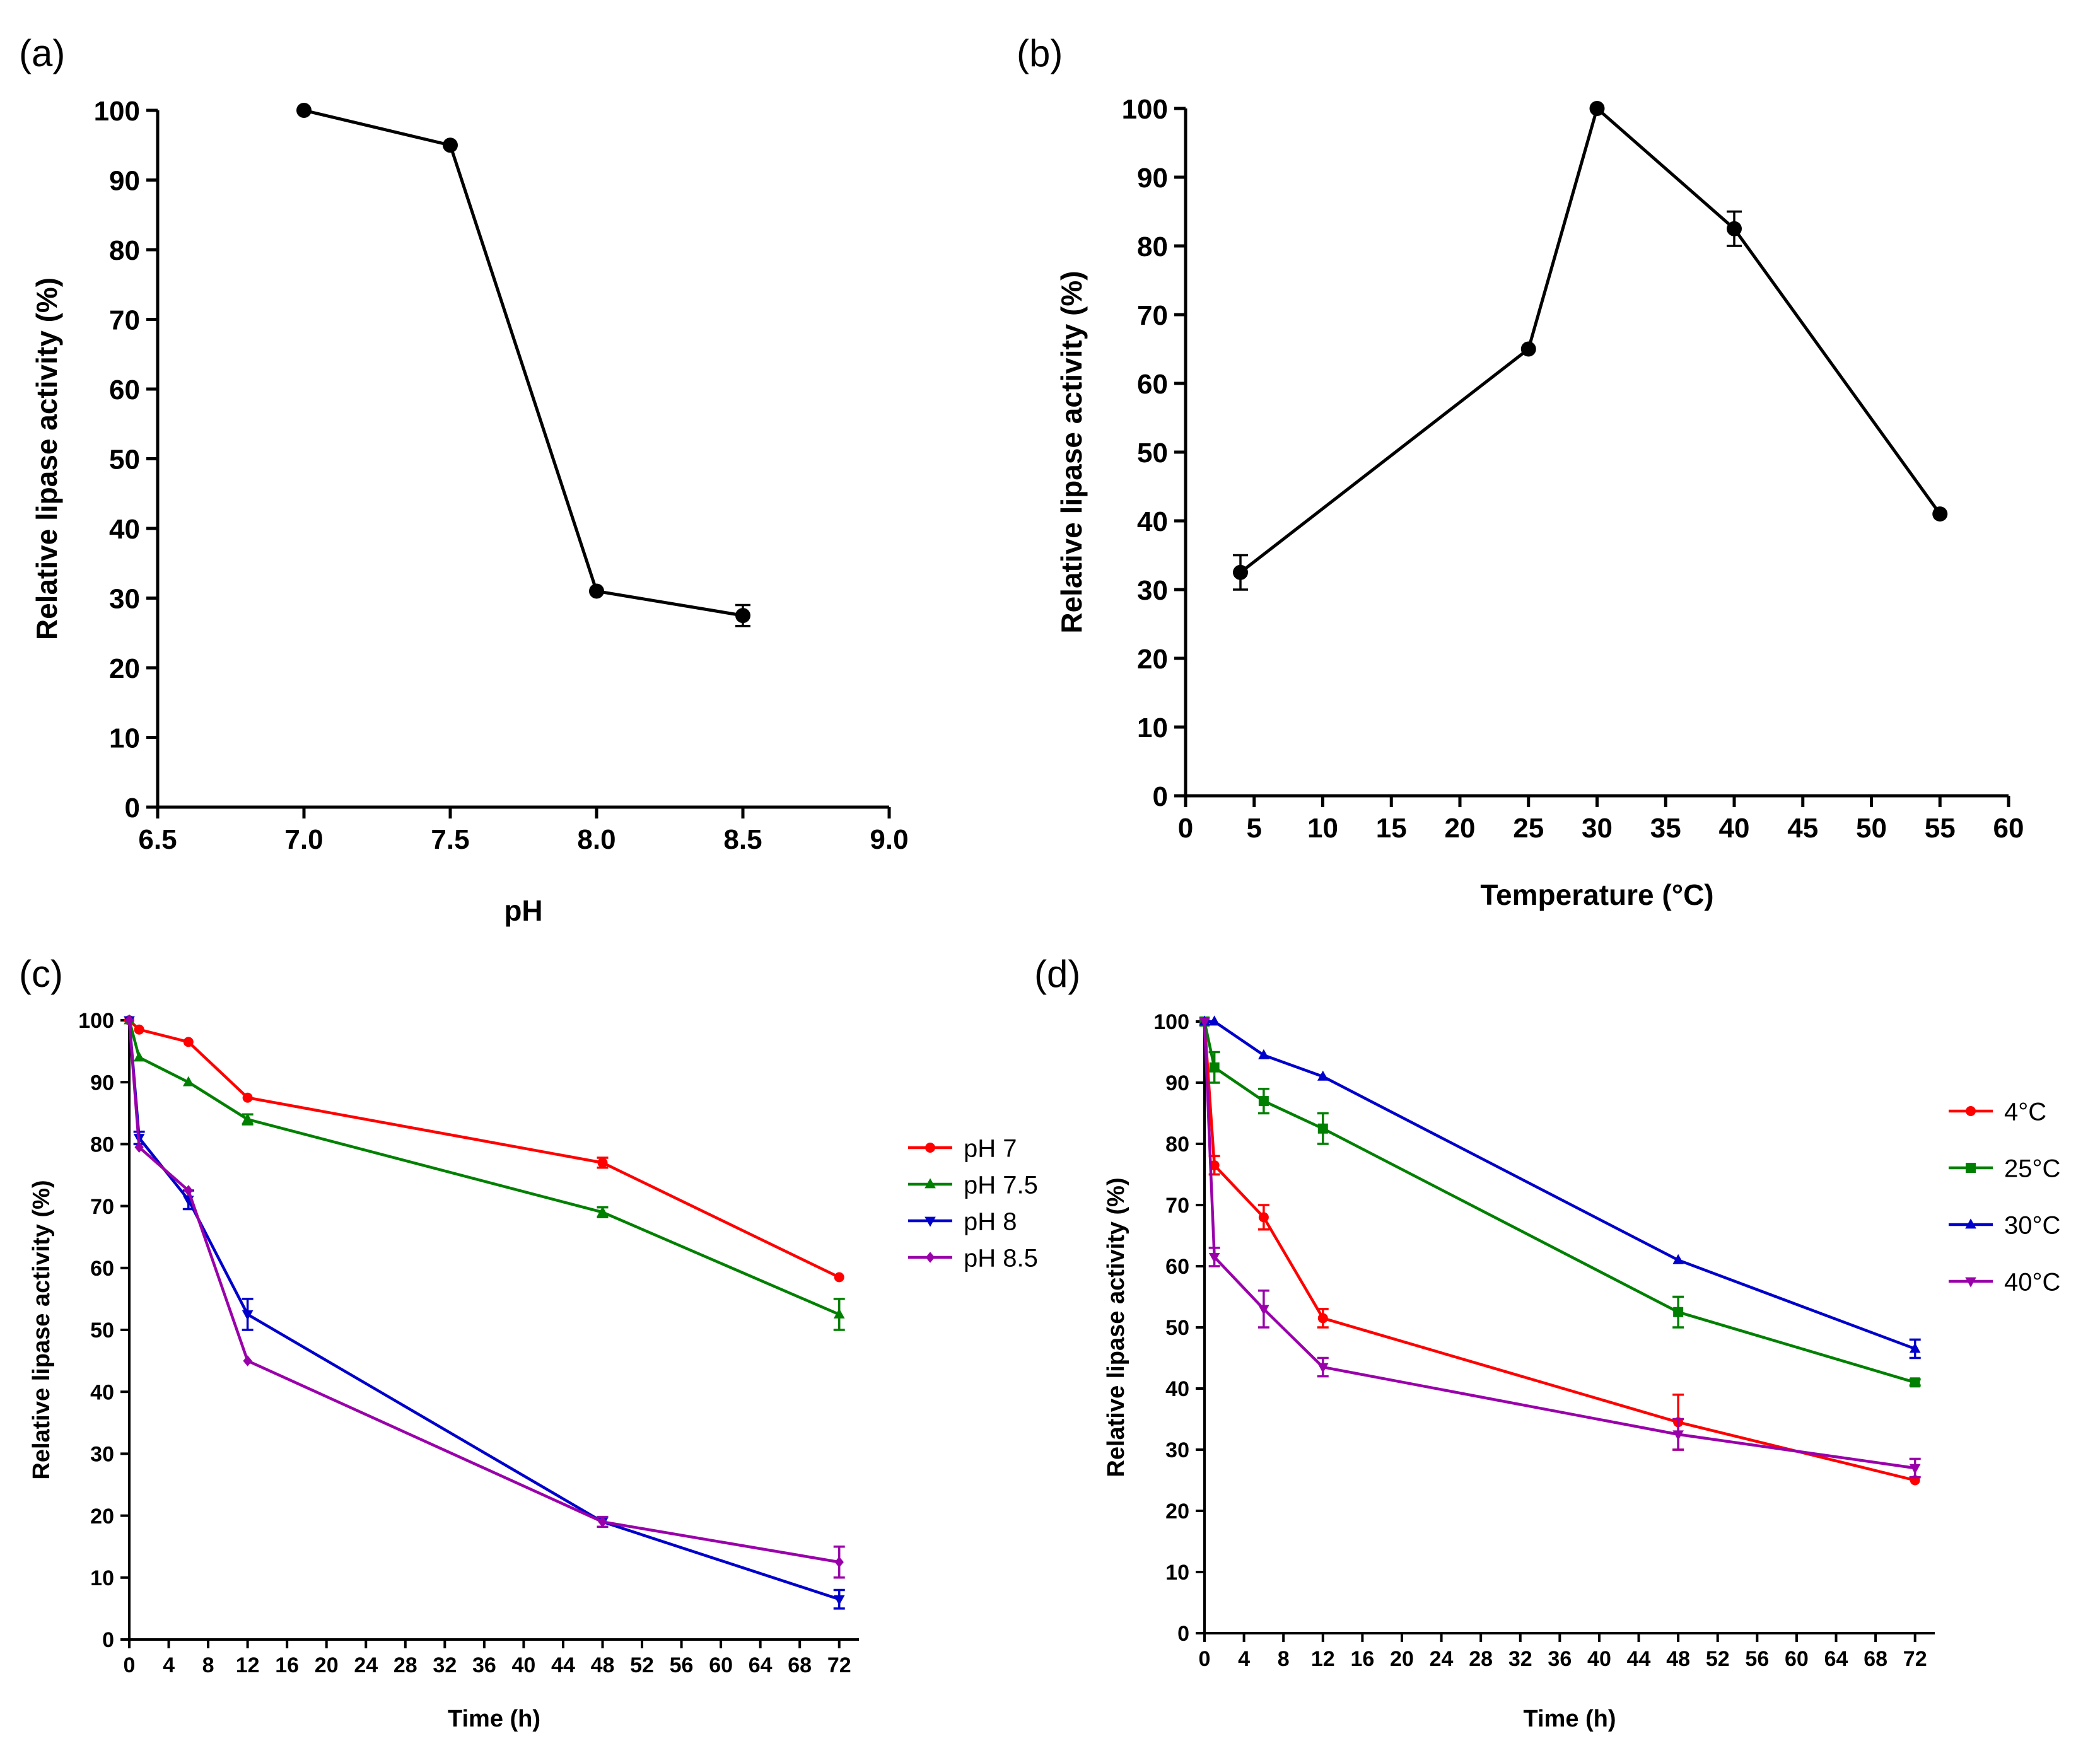 This screenshot has width=2100, height=1753. What do you see at coordinates (1940, 828) in the screenshot?
I see `x-tick-label: 55` at bounding box center [1940, 828].